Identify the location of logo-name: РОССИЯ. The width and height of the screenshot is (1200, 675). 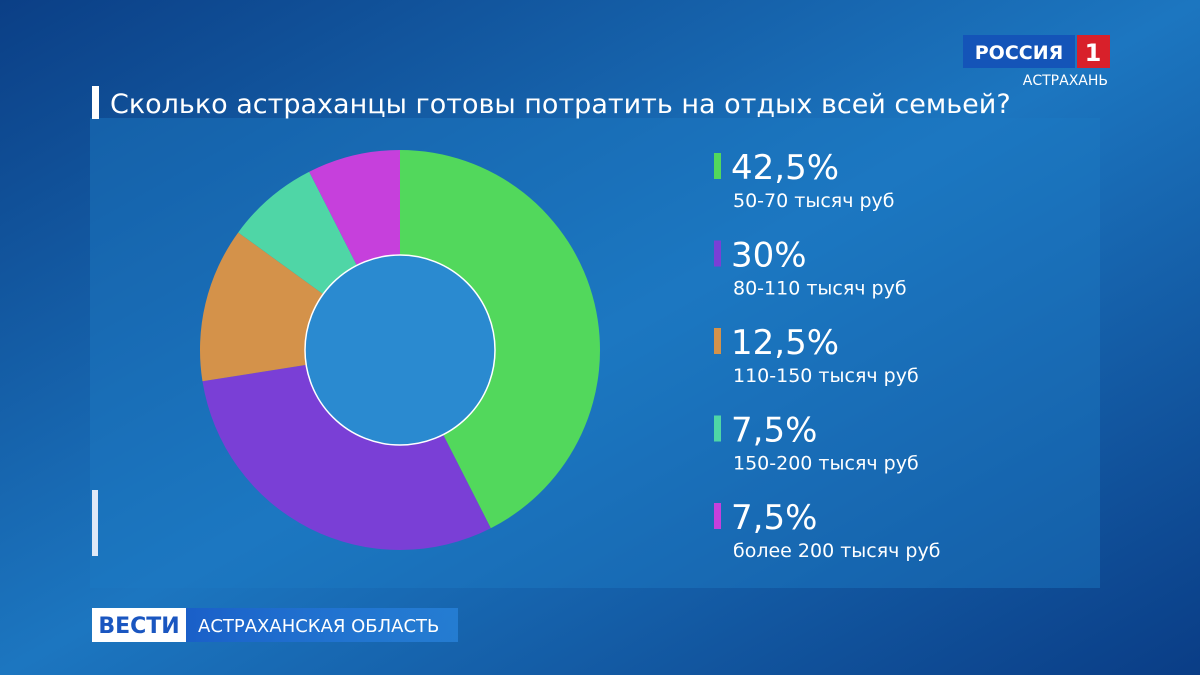
(1019, 53).